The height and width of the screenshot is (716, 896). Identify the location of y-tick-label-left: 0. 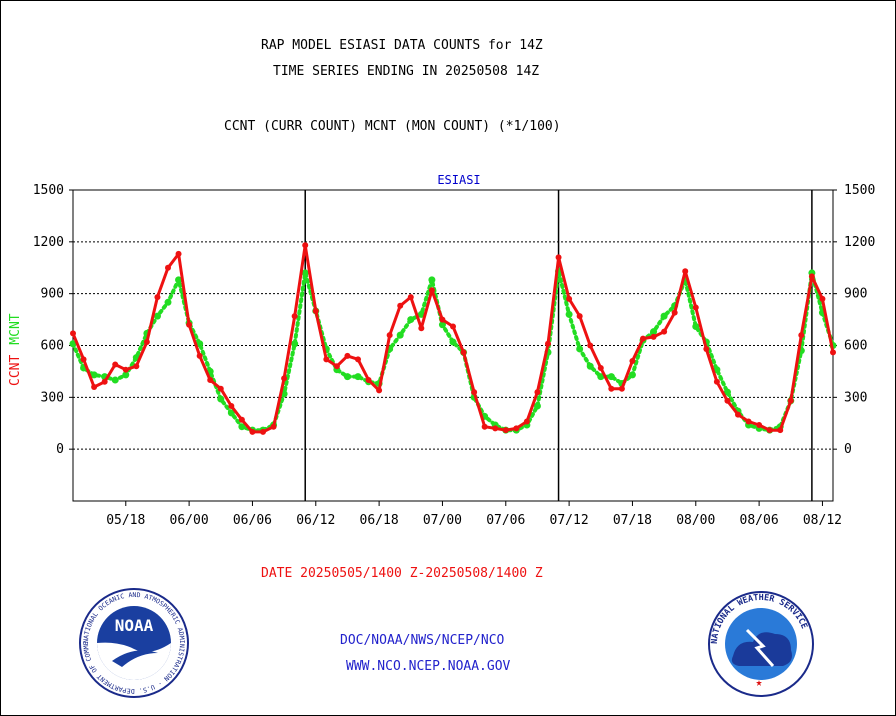
(60, 449).